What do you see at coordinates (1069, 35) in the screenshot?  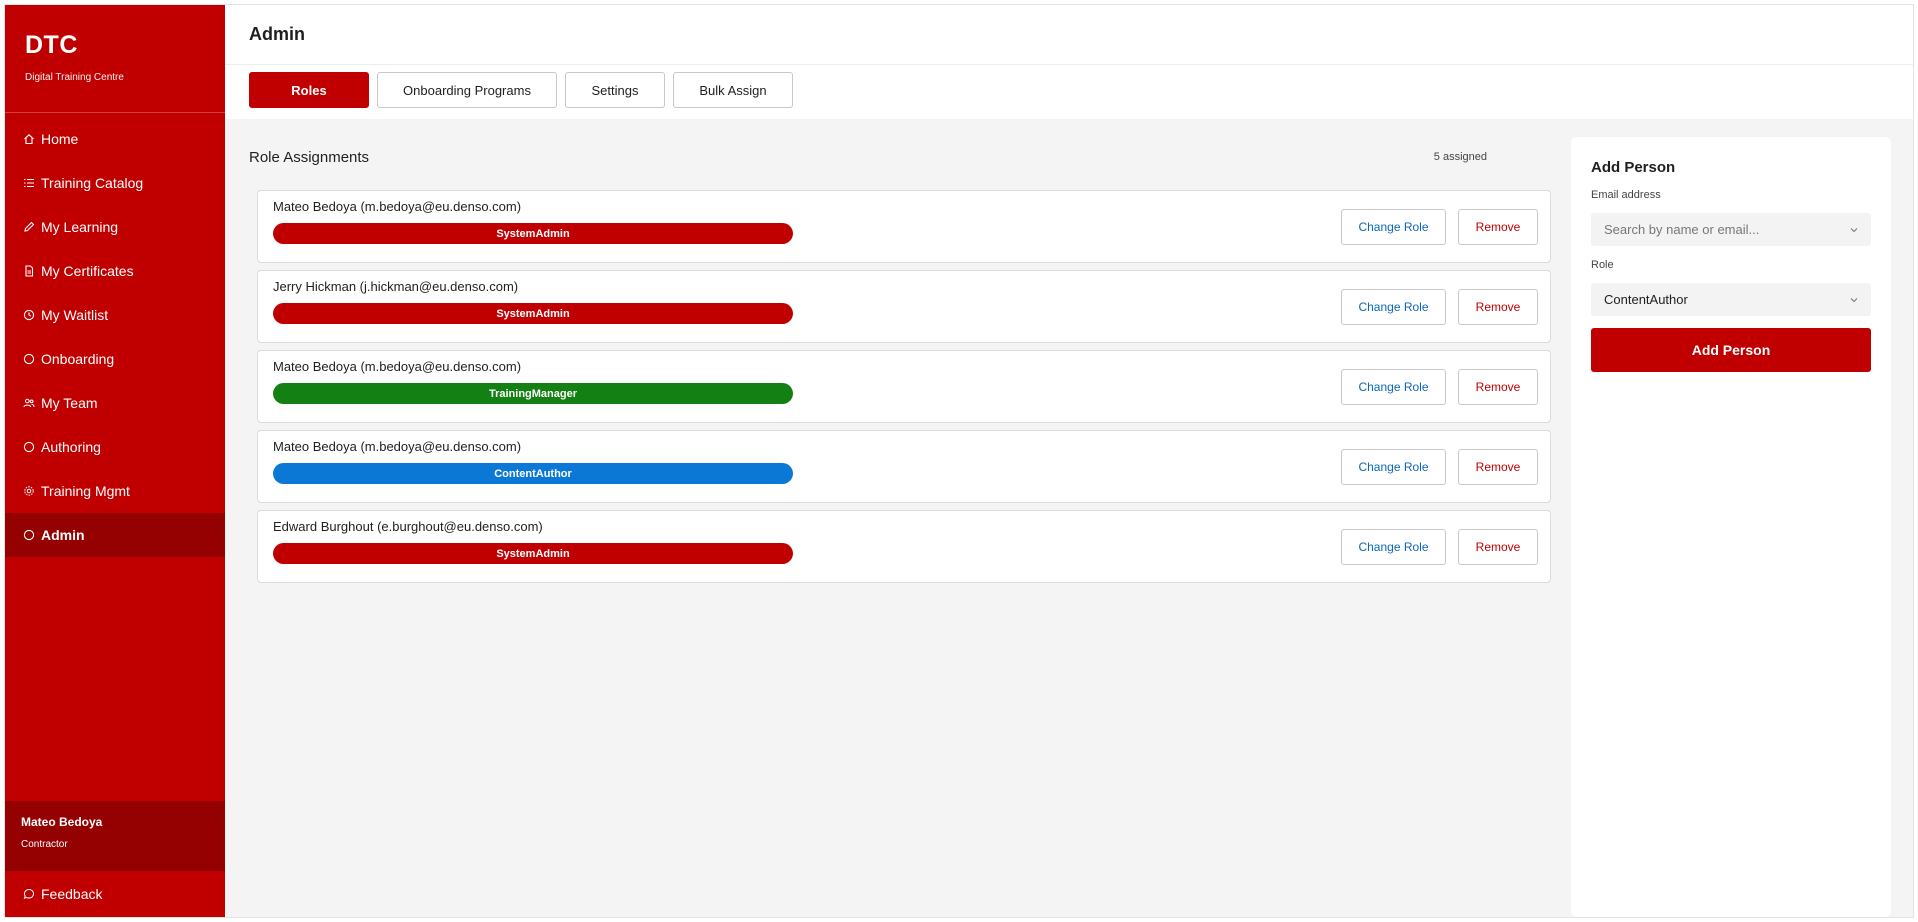 I see `header: Admin` at bounding box center [1069, 35].